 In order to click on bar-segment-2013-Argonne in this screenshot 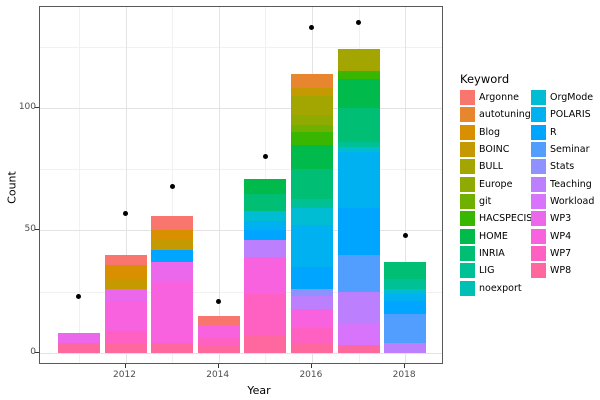, I will do `click(172, 223)`.